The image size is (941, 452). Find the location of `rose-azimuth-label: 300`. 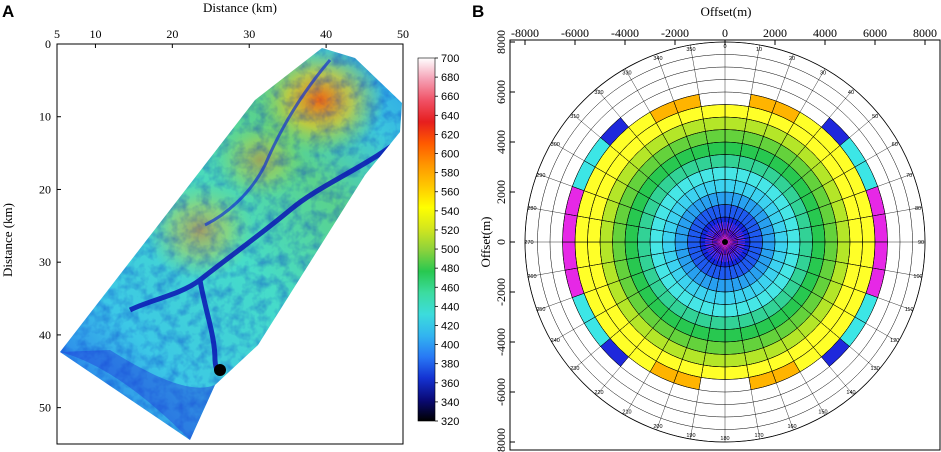

rose-azimuth-label: 300 is located at coordinates (555, 145).